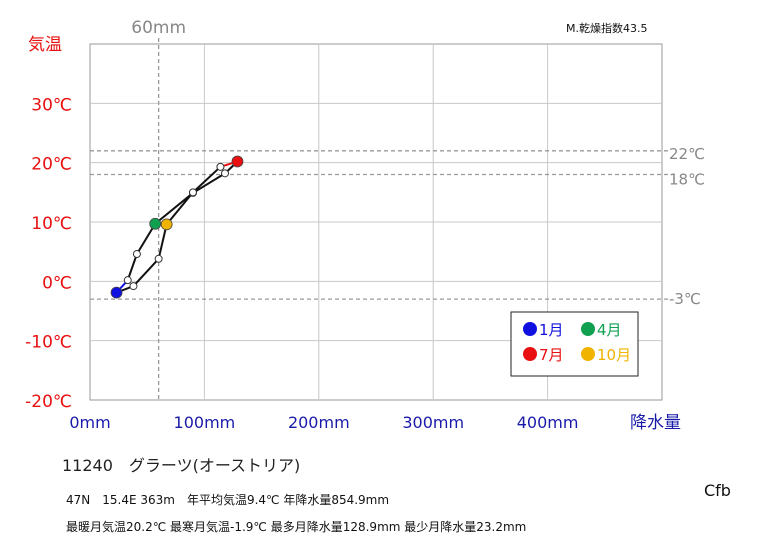 This screenshot has width=763, height=545. I want to click on x-tick-label: 400mm, so click(548, 422).